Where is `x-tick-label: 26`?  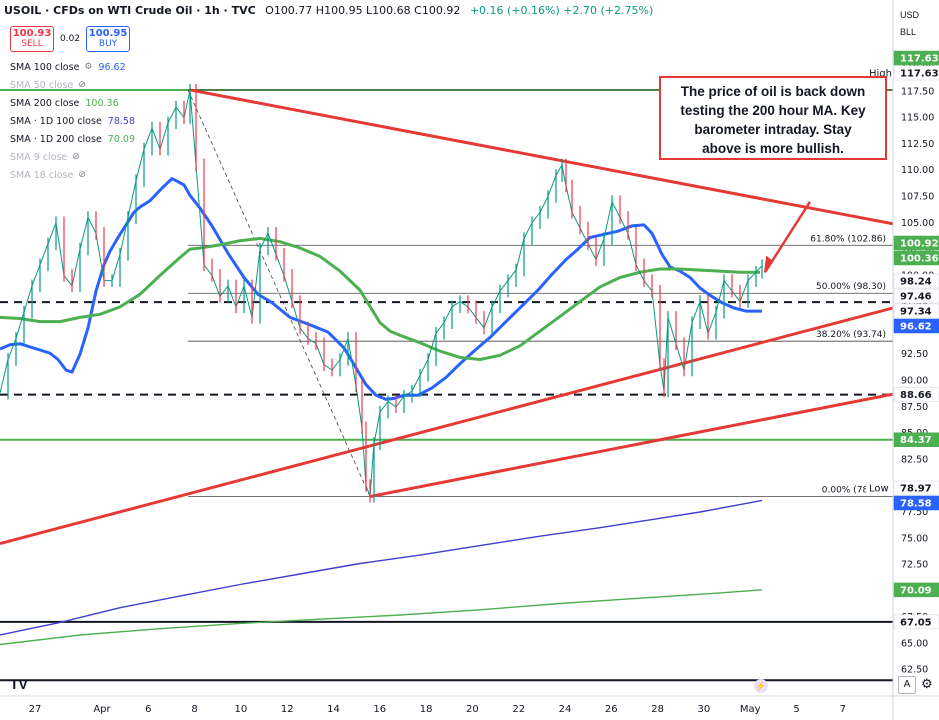
x-tick-label: 26 is located at coordinates (611, 709).